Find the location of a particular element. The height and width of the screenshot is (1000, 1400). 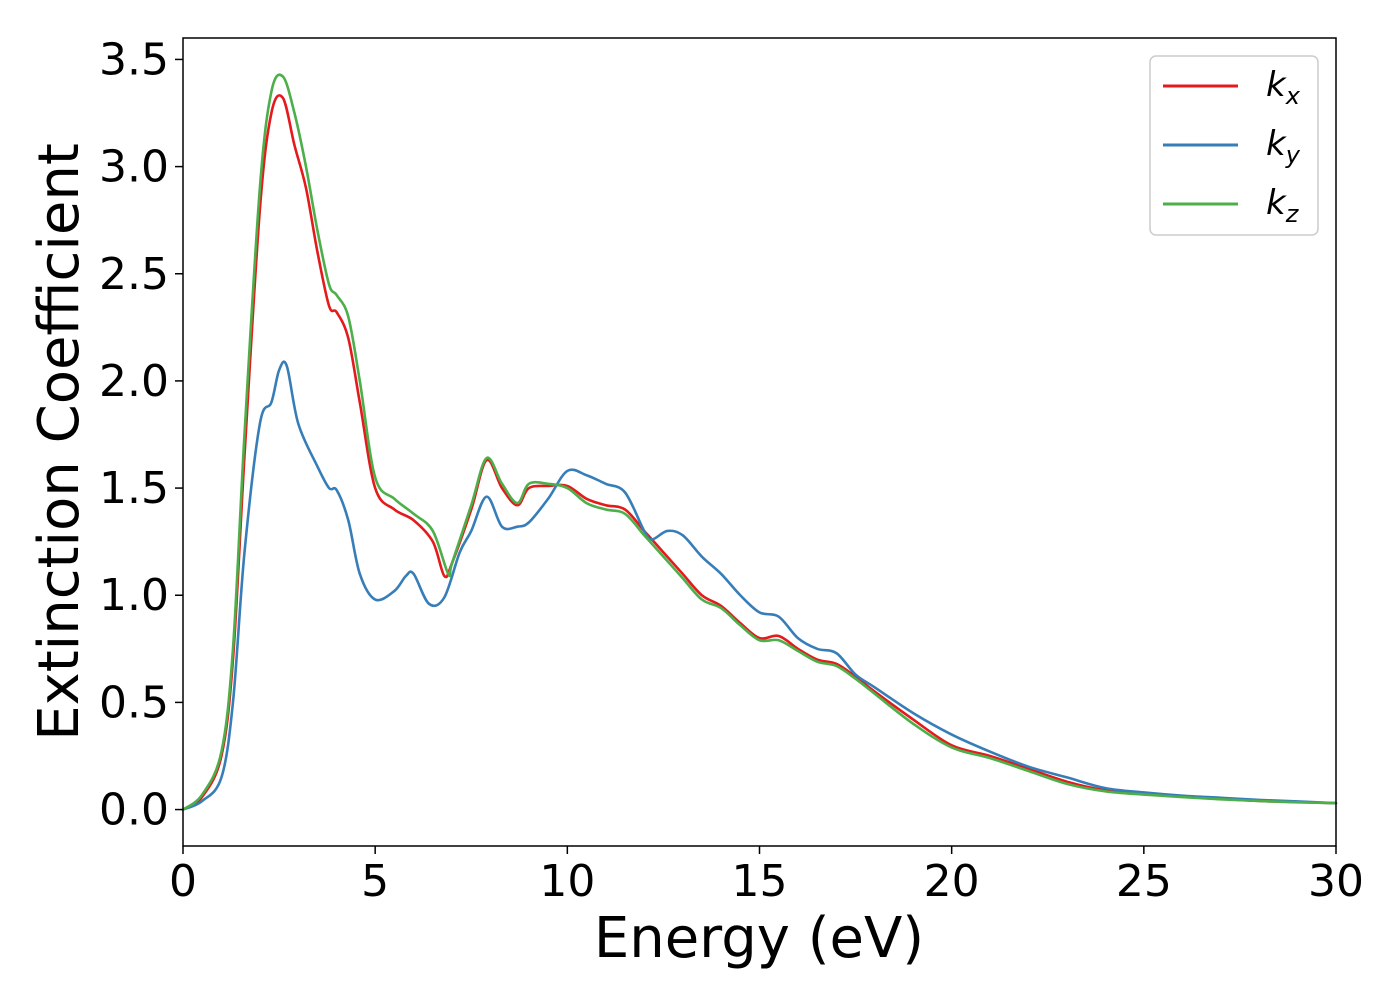

legend: kx ky kz is located at coordinates (1234, 145).